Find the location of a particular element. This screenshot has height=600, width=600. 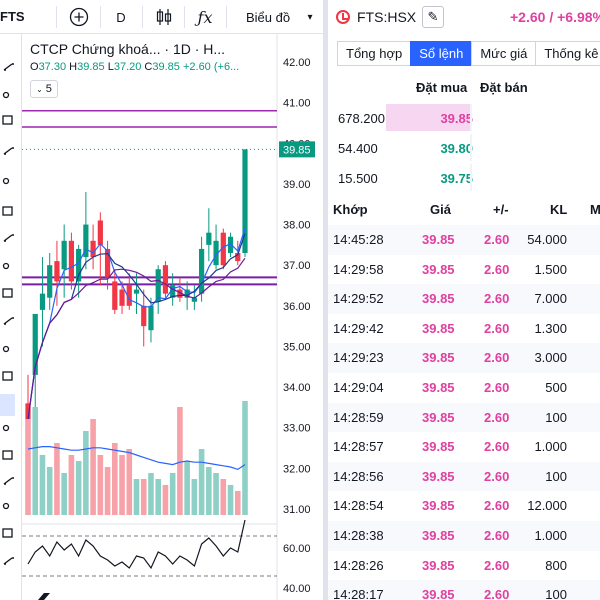

order-book-row: 54.400 39.80 is located at coordinates (464, 148).